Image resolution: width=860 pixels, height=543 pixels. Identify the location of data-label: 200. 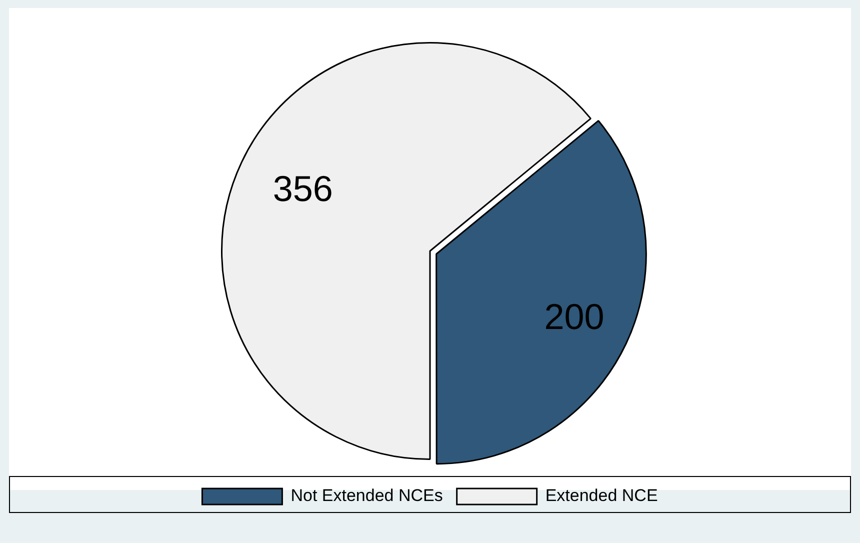
(574, 316).